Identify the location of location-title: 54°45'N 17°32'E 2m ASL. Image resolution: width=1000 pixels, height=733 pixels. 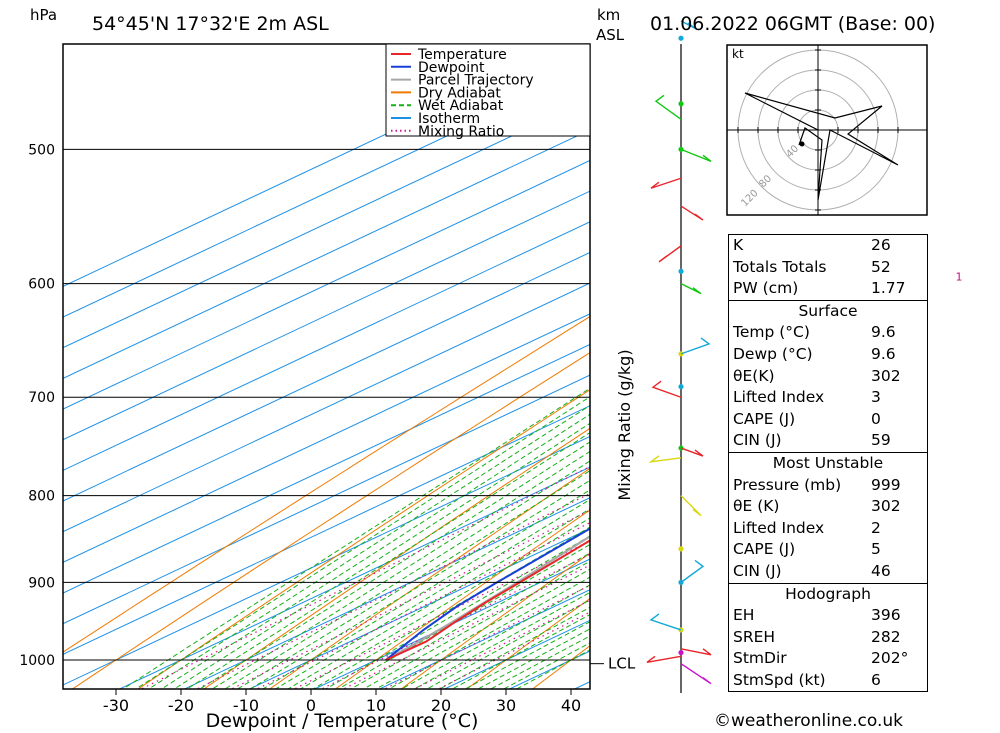
(210, 24).